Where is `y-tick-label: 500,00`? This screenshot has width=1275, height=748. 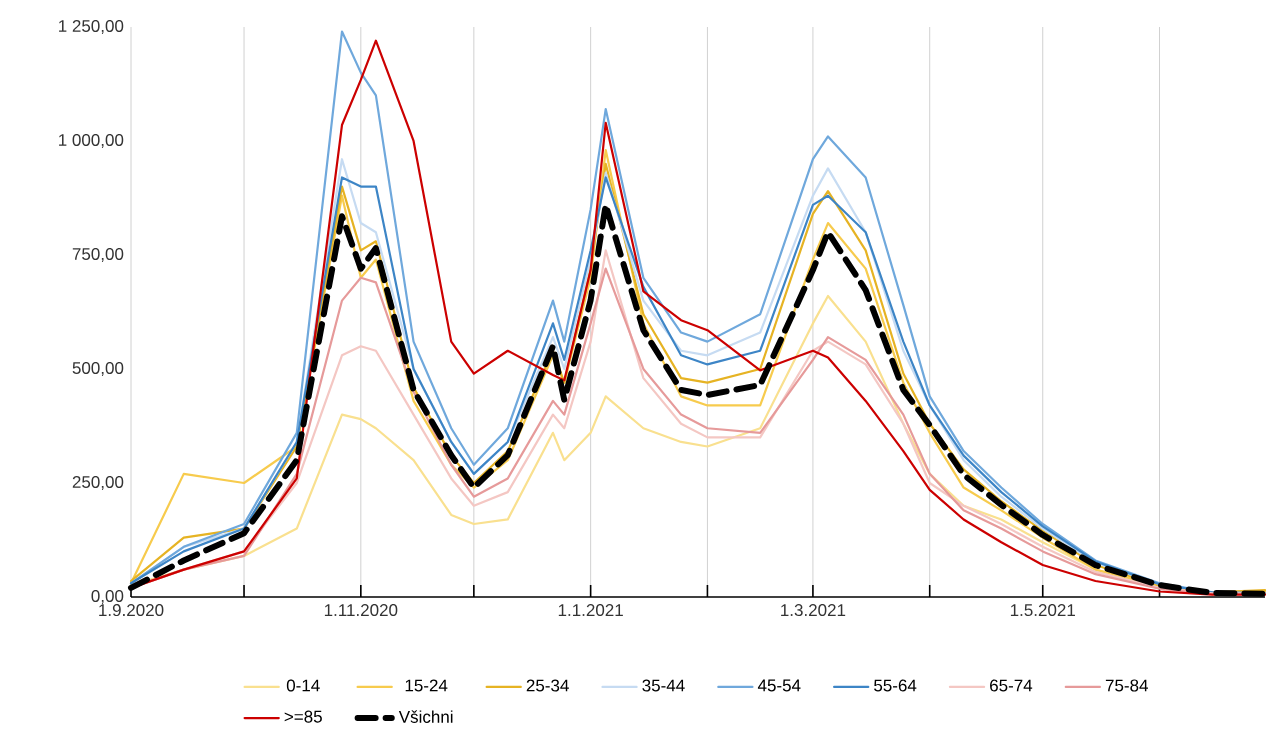
y-tick-label: 500,00 is located at coordinates (98, 368).